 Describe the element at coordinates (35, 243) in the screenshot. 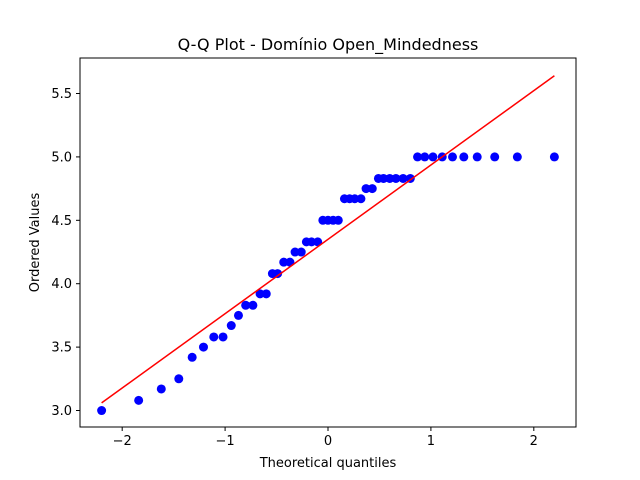

I see `y-axis-label: Ordered Values` at that location.